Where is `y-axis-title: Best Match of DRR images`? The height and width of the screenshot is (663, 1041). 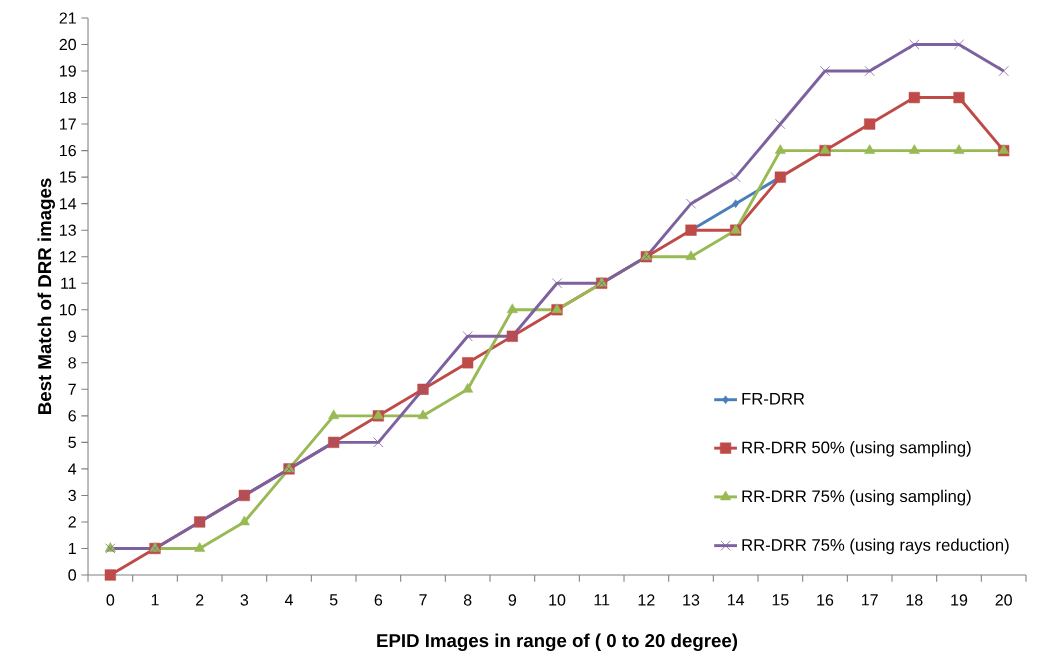 y-axis-title: Best Match of DRR images is located at coordinates (46, 296).